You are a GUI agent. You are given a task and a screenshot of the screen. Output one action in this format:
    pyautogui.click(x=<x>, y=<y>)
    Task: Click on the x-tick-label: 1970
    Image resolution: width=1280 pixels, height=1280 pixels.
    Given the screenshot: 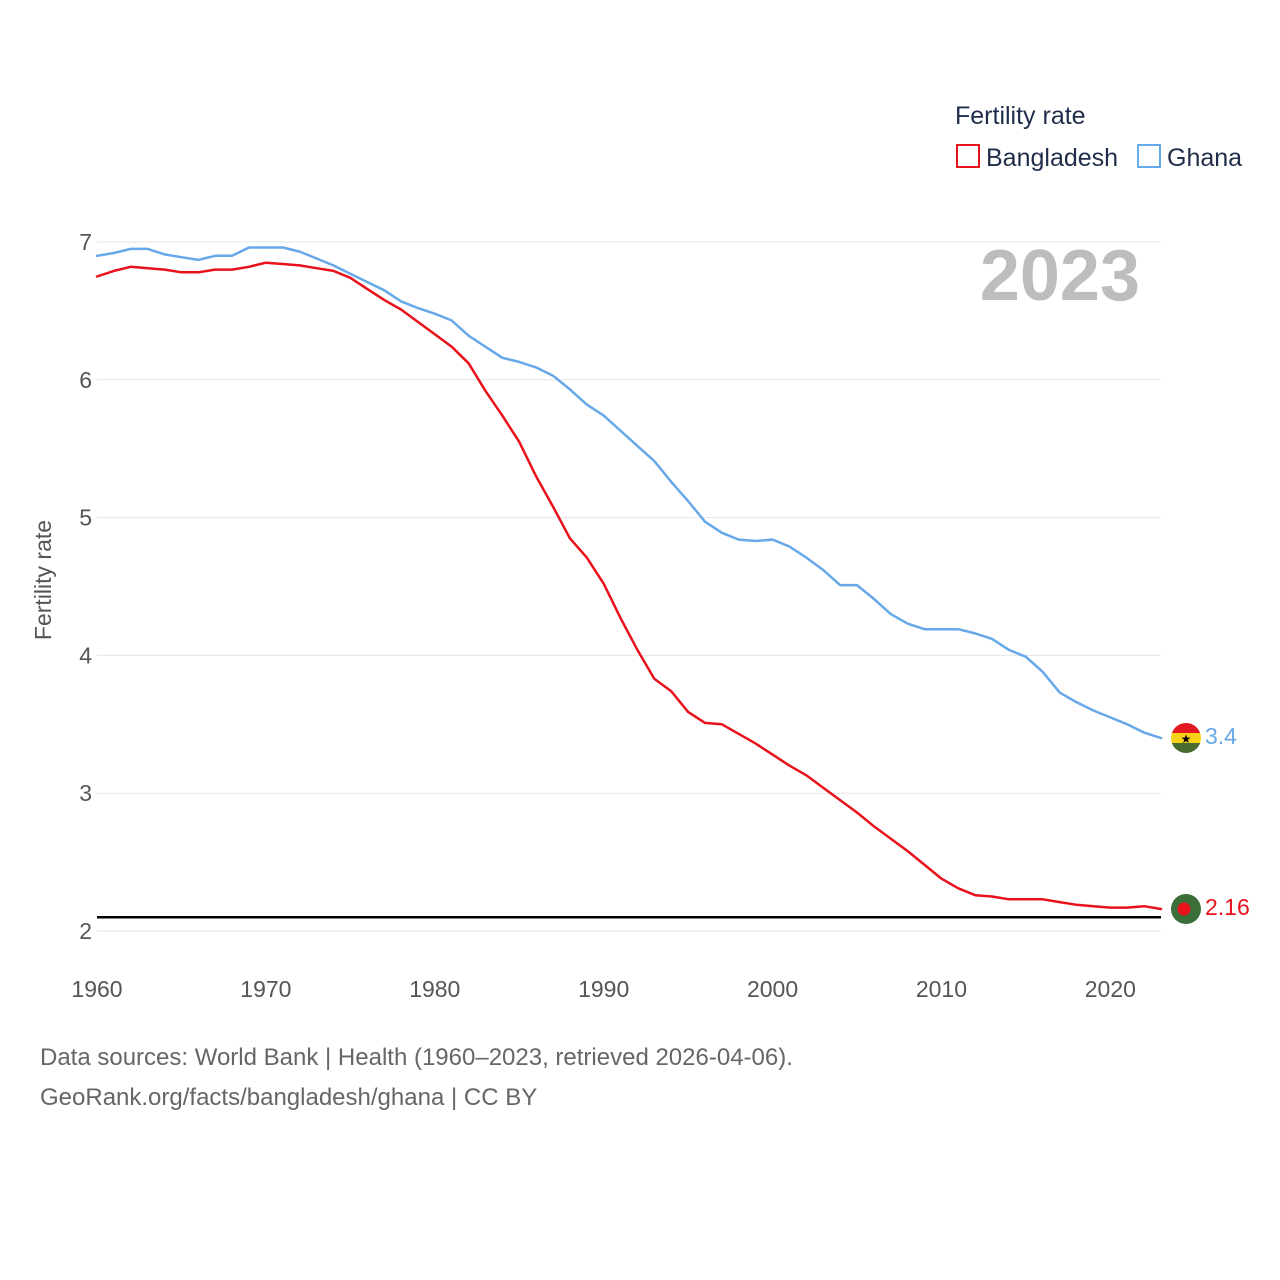 What is the action you would take?
    pyautogui.click(x=265, y=989)
    